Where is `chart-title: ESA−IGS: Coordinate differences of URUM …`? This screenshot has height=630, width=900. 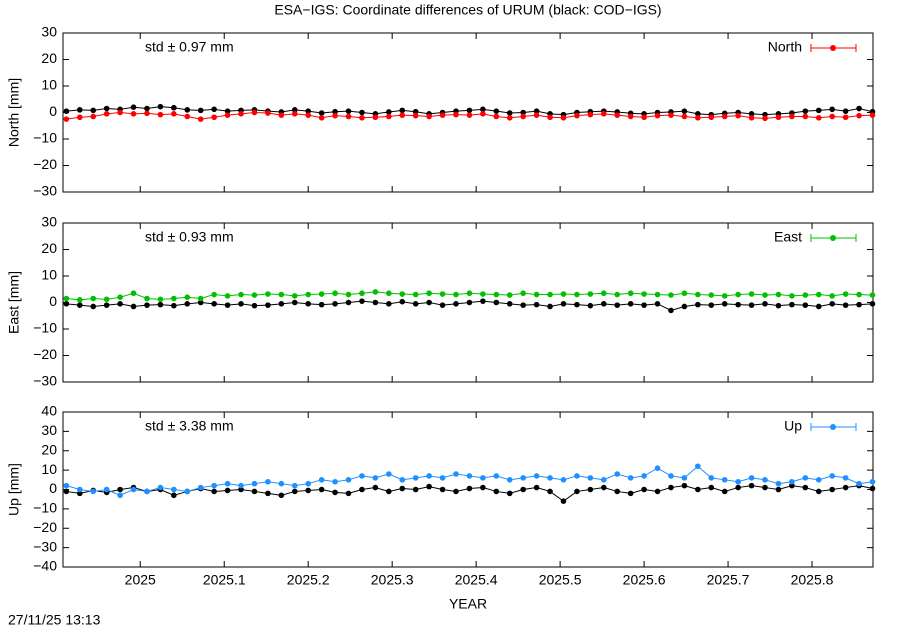
chart-title: ESA−IGS: Coordinate differences of URUM … is located at coordinates (467, 10).